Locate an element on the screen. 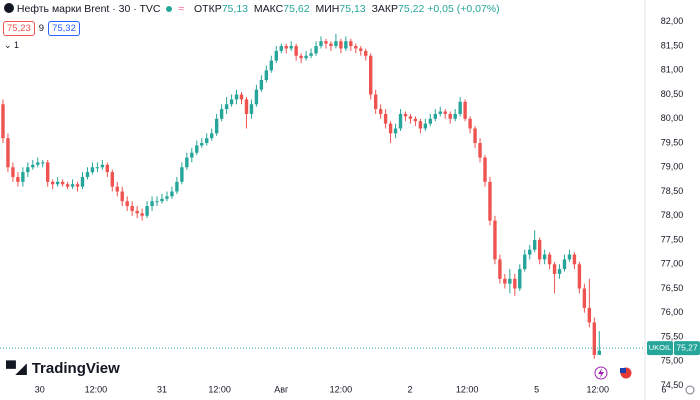  y-tick-label: 78,00 is located at coordinates (672, 215).